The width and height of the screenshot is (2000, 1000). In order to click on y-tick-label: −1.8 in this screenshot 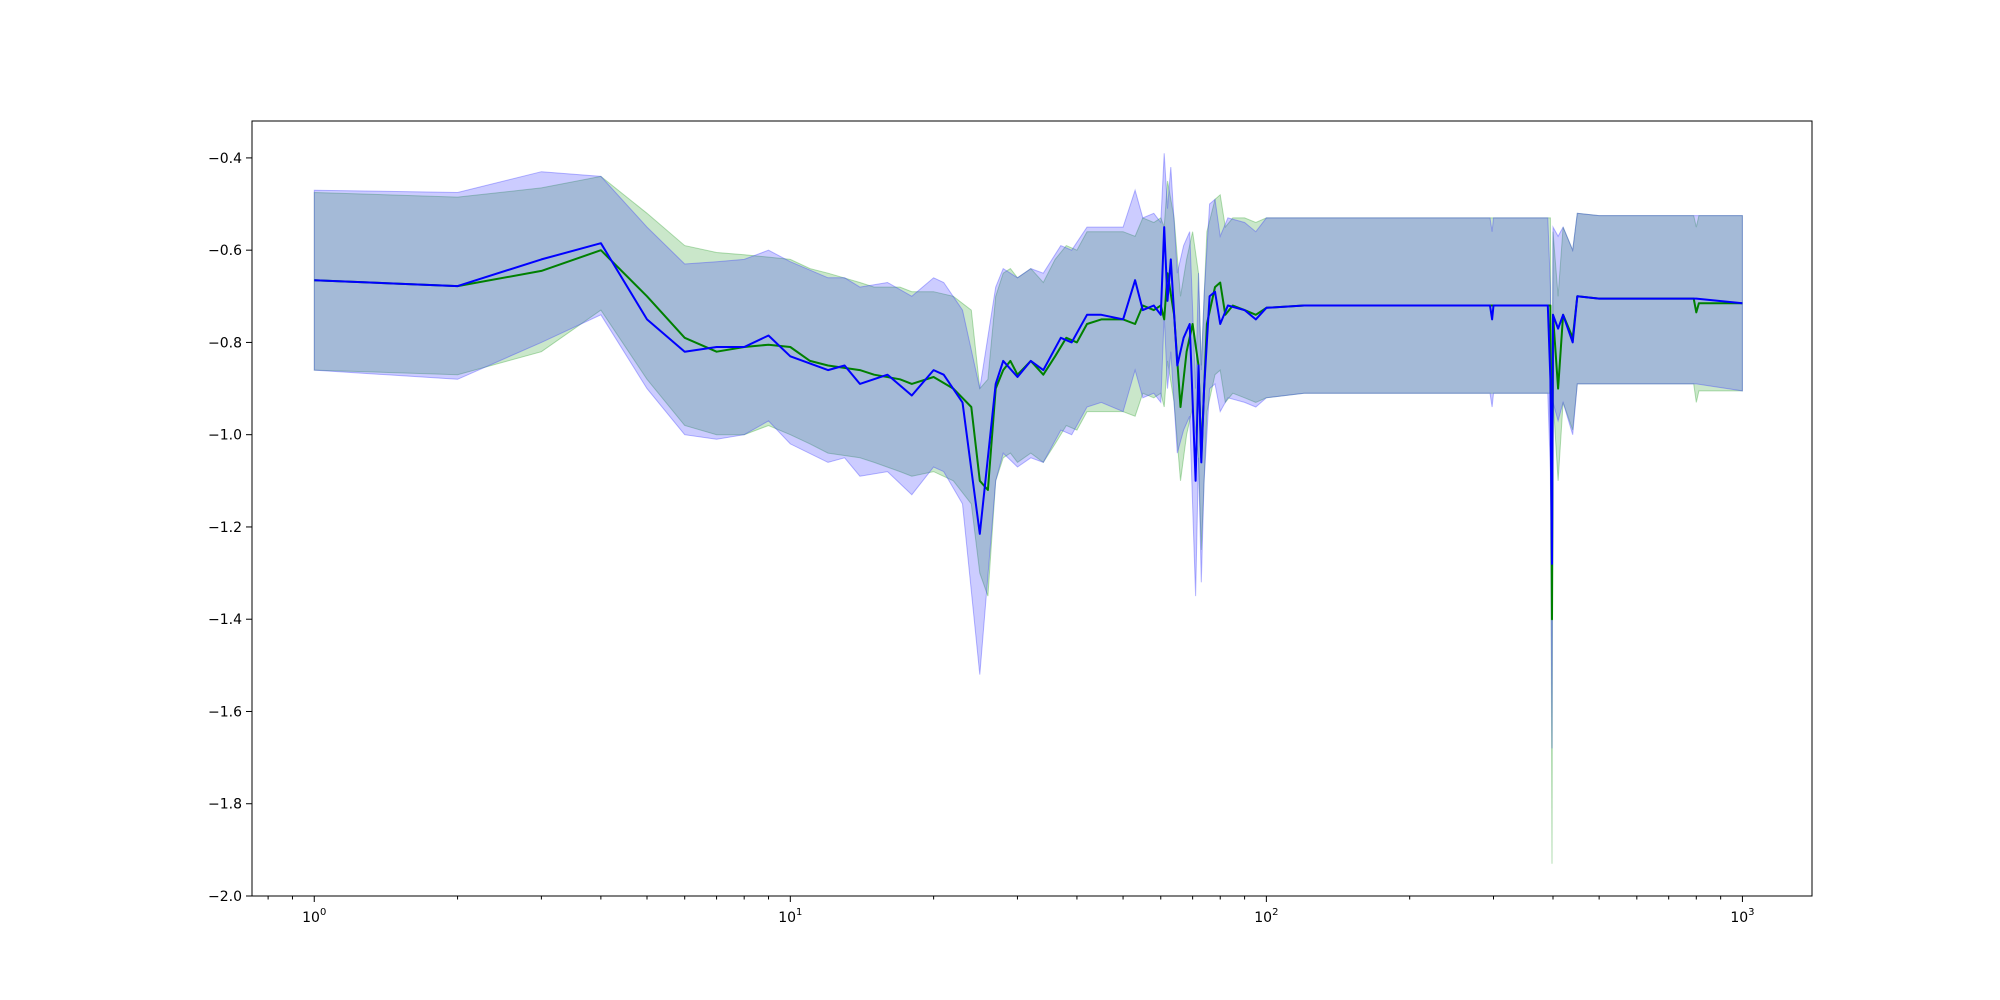, I will do `click(225, 805)`.